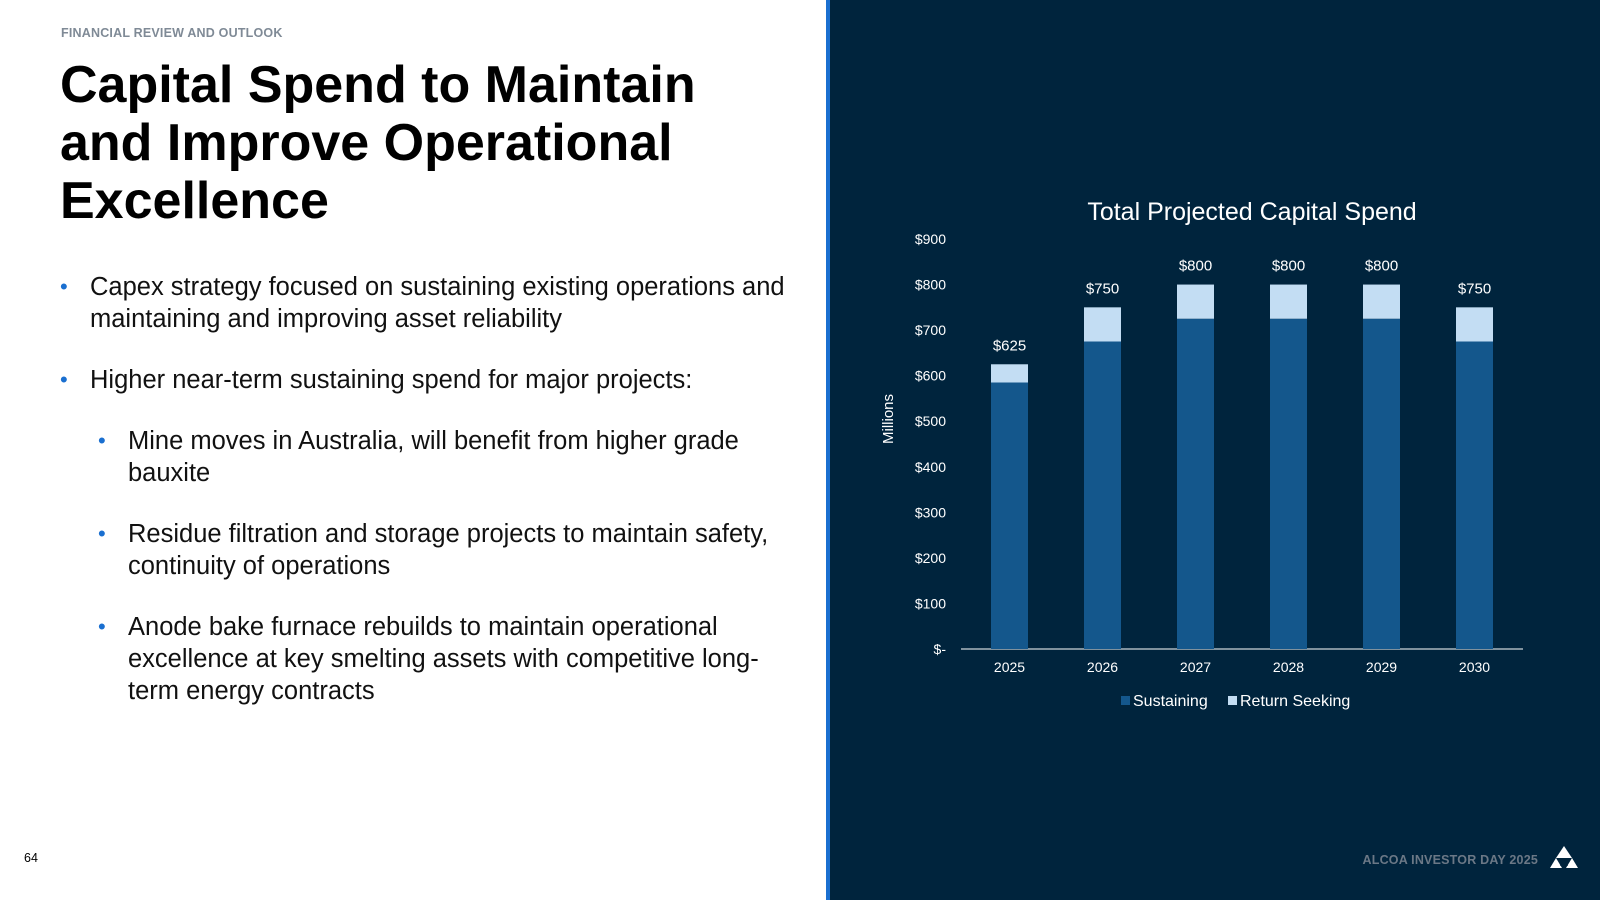 The image size is (1600, 900). Describe the element at coordinates (1381, 667) in the screenshot. I see `x-tick-label: 2029` at that location.